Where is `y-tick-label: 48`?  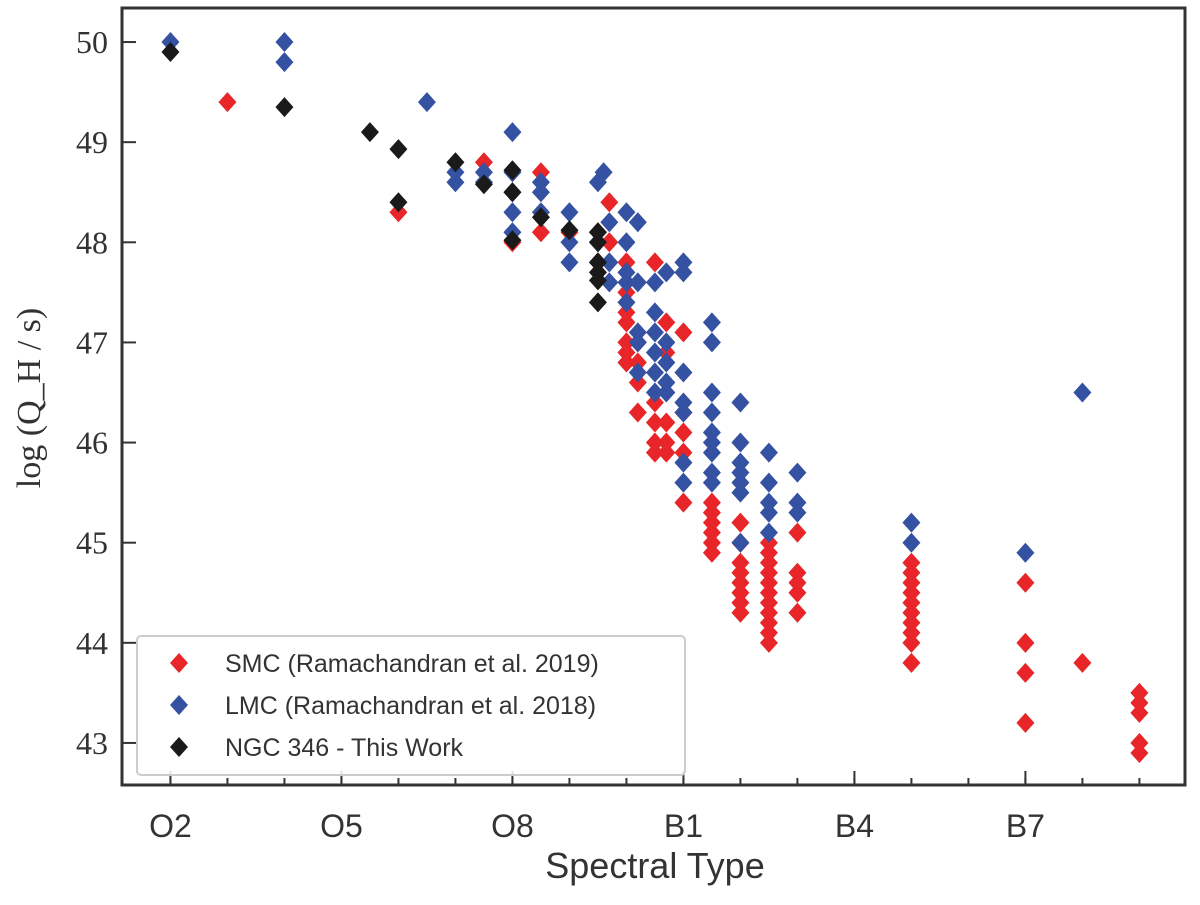
y-tick-label: 48 is located at coordinates (92, 242).